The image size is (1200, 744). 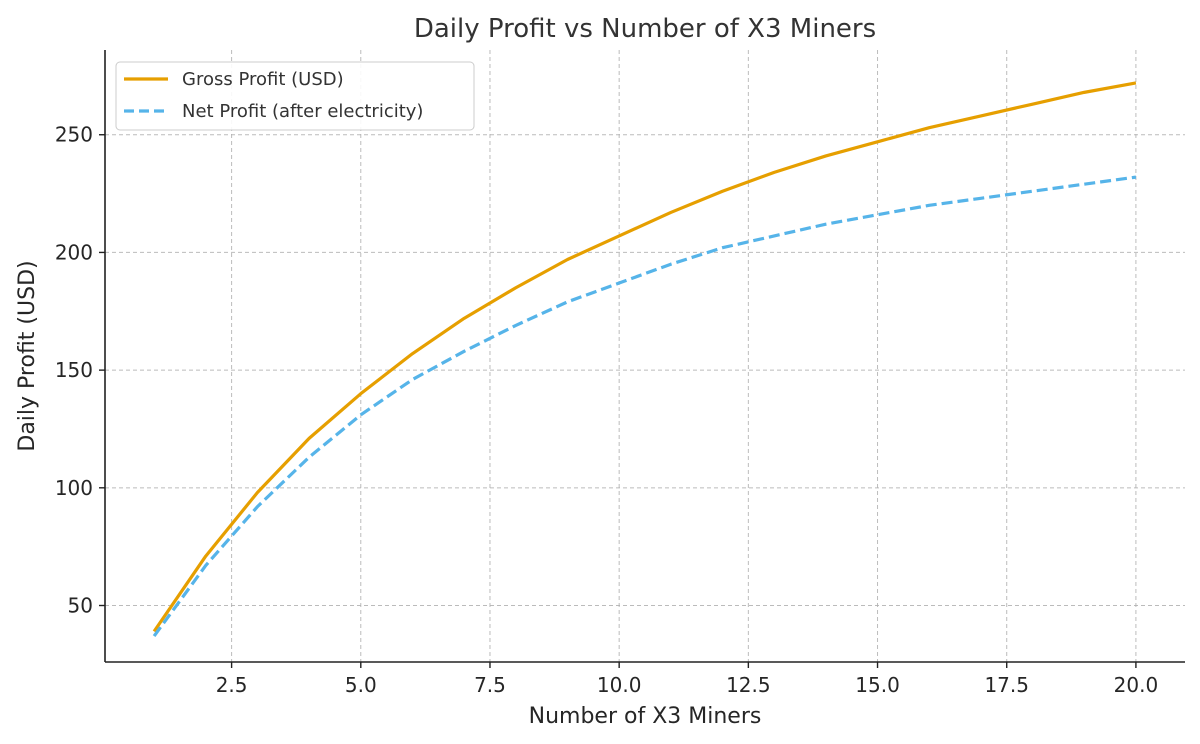 I want to click on x-axis-label: Number of X3 Miners, so click(x=645, y=716).